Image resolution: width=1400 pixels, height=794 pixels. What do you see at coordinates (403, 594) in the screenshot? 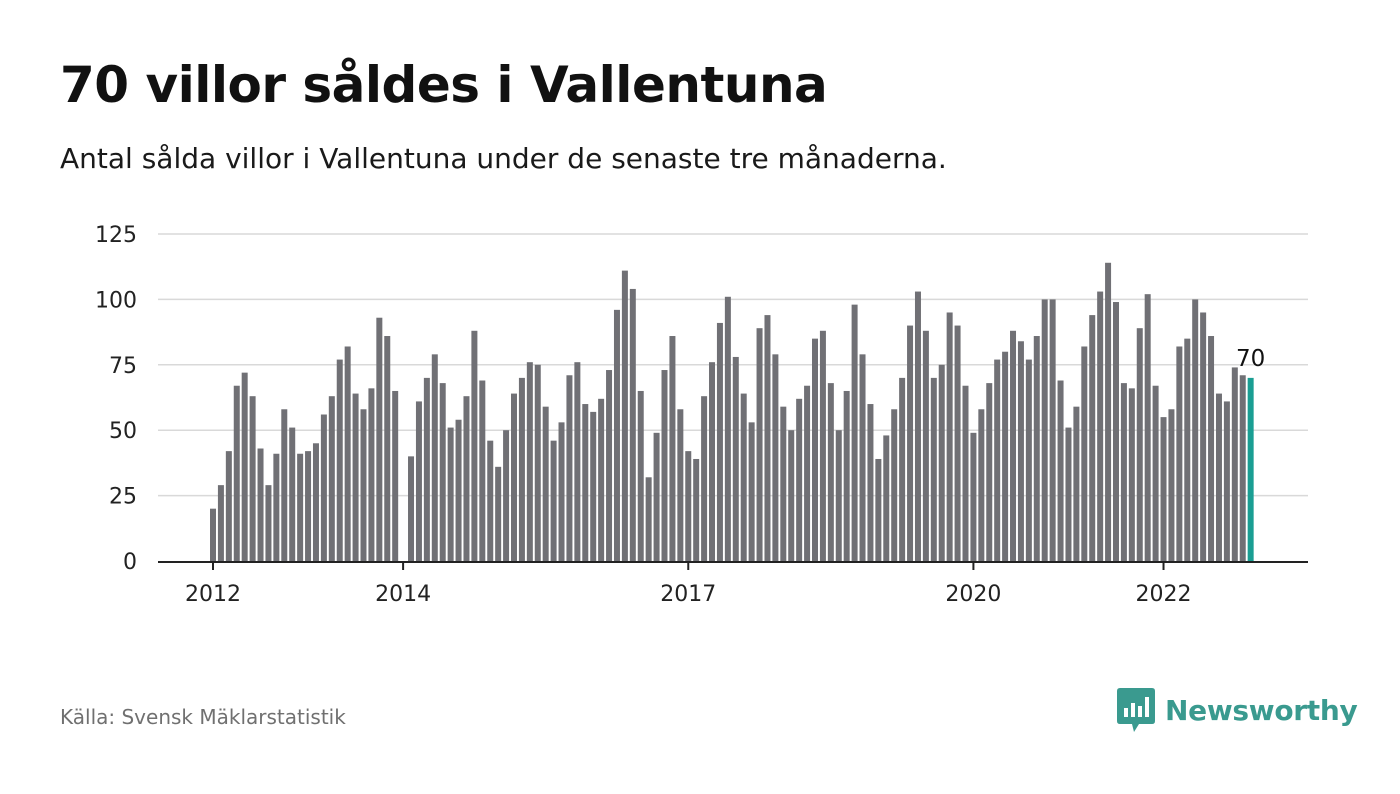
I see `x-tick-label: 2014` at bounding box center [403, 594].